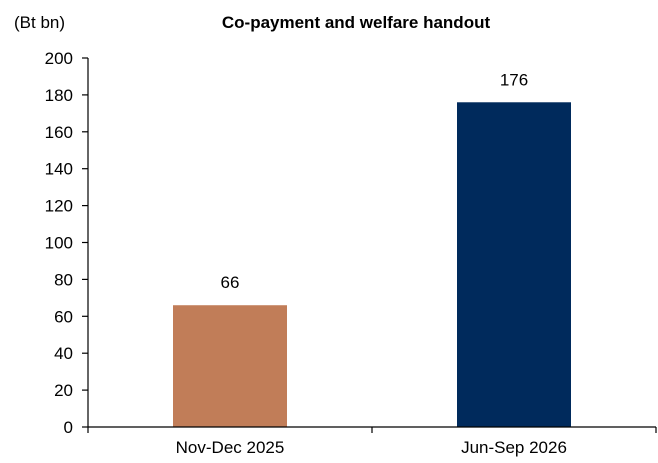 This screenshot has width=658, height=463. I want to click on y-tick-label: 160, so click(59, 132).